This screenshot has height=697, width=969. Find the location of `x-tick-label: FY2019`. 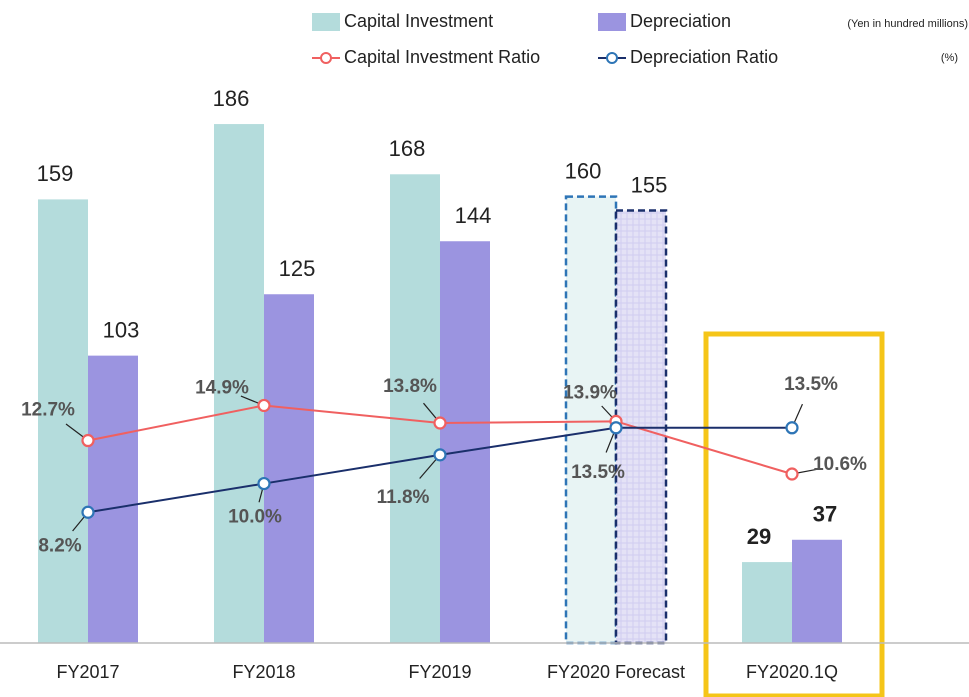

x-tick-label: FY2019 is located at coordinates (439, 672).